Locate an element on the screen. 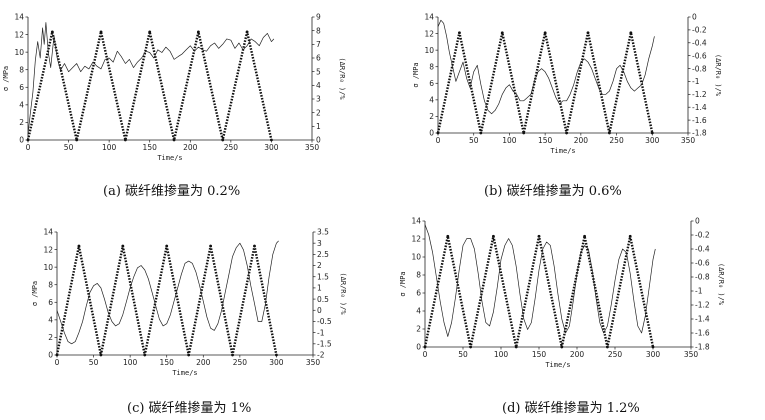 This screenshot has width=765, height=420. resistance-series-line is located at coordinates (540, 280).